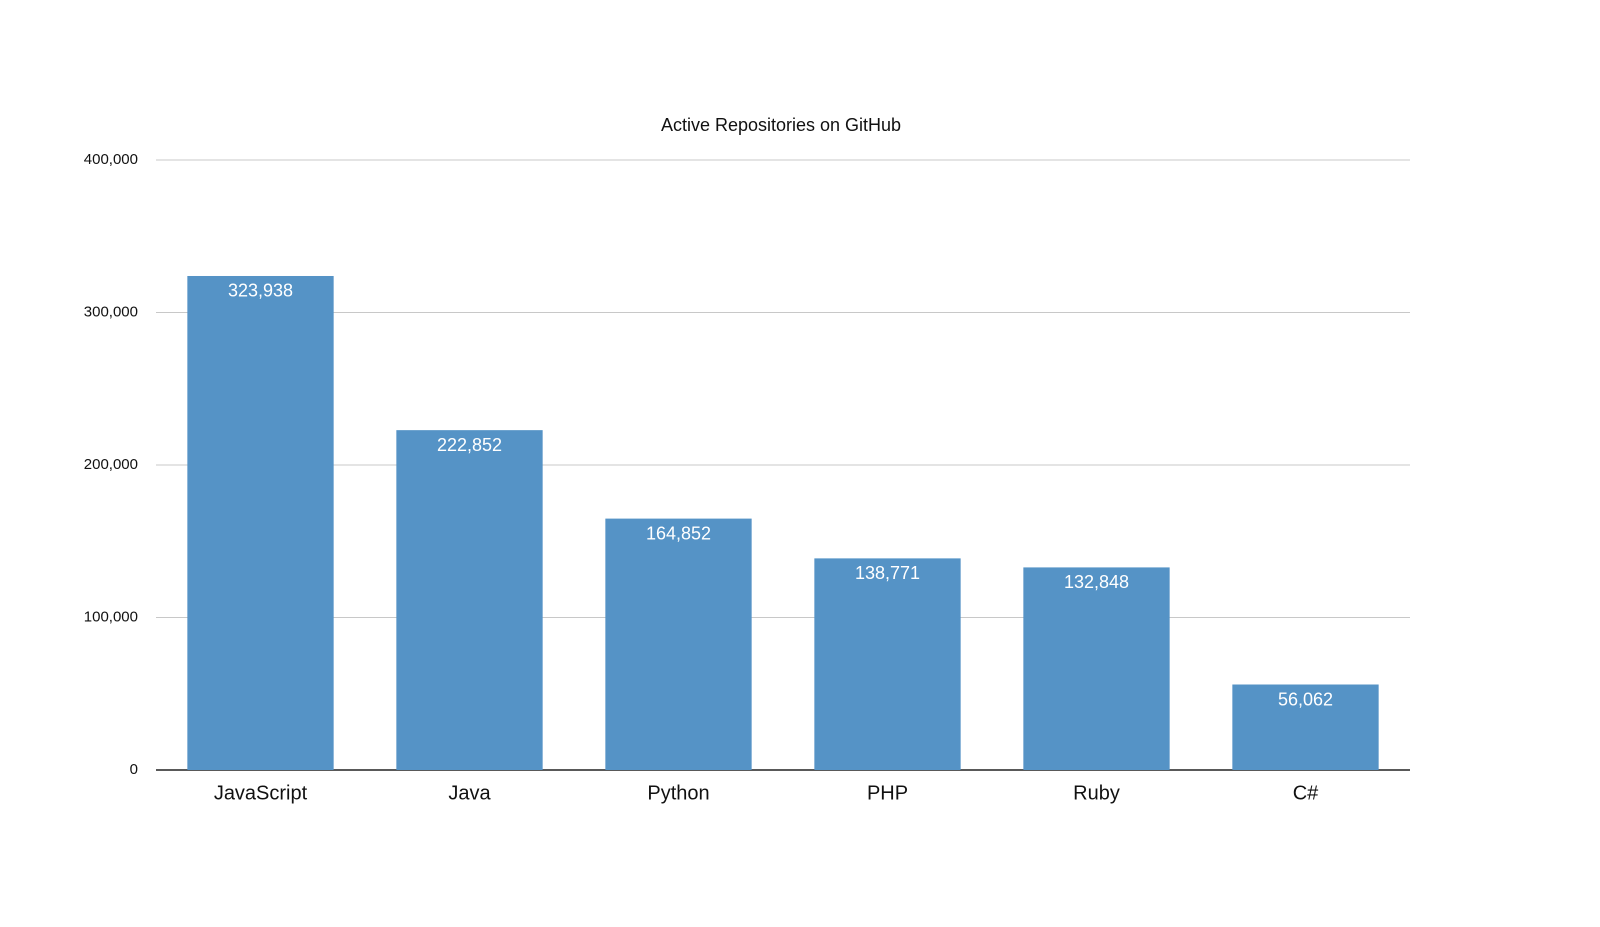 The height and width of the screenshot is (927, 1600). Describe the element at coordinates (1096, 582) in the screenshot. I see `value-label: 132,848` at that location.